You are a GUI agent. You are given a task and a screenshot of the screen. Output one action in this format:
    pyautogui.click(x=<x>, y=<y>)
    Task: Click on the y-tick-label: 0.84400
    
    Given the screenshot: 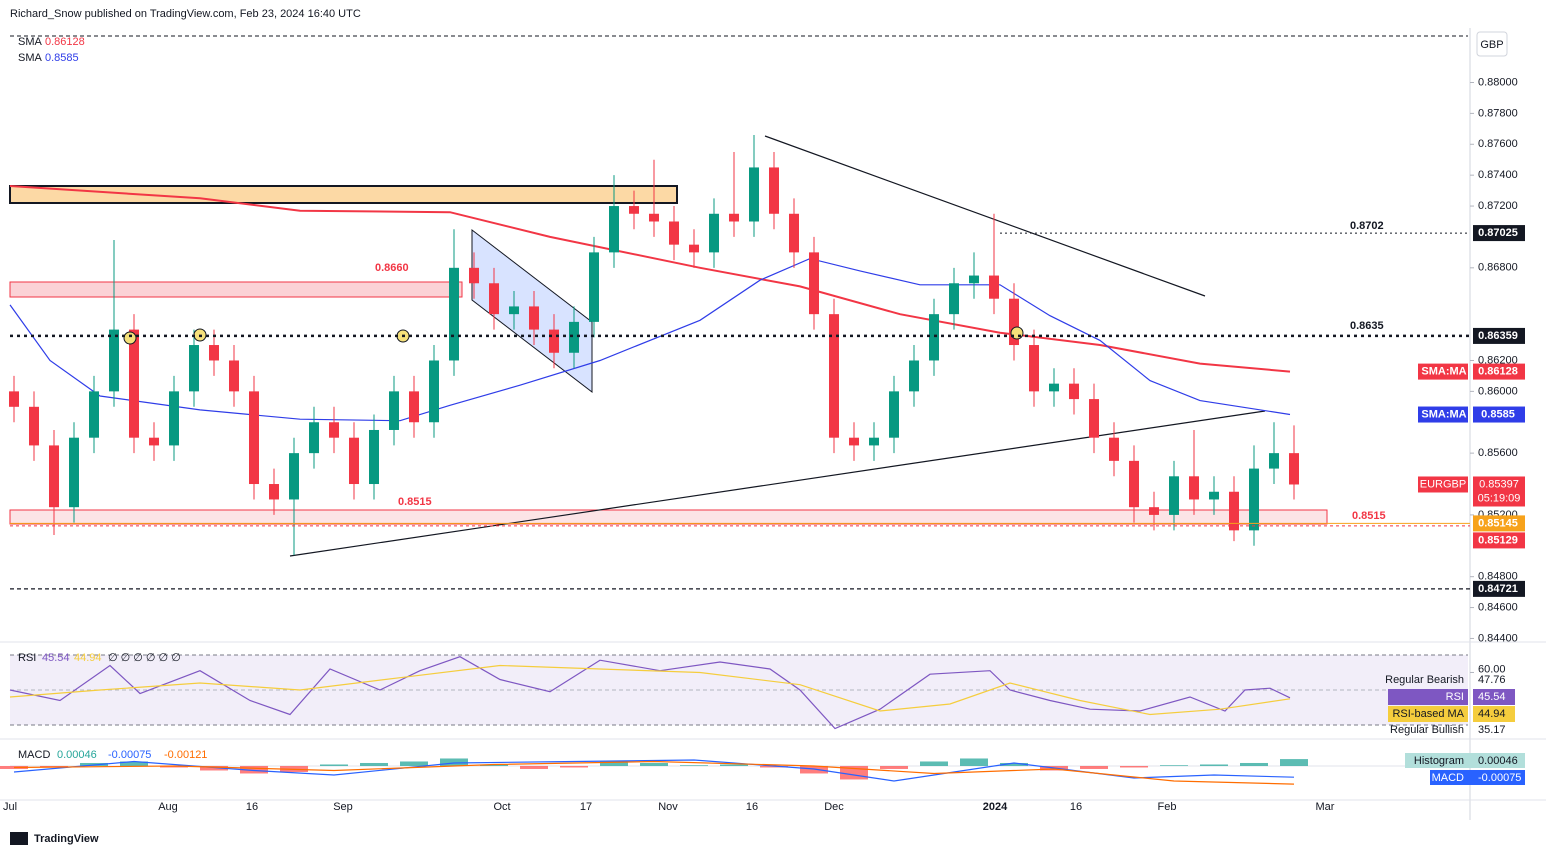 What is the action you would take?
    pyautogui.click(x=1498, y=638)
    